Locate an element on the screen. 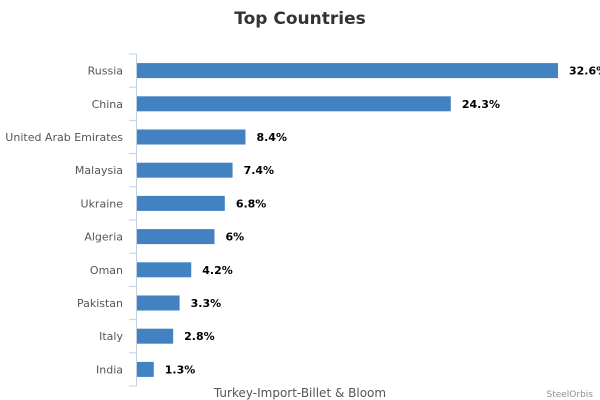 This screenshot has width=600, height=400. data-label: 1.3% is located at coordinates (180, 369).